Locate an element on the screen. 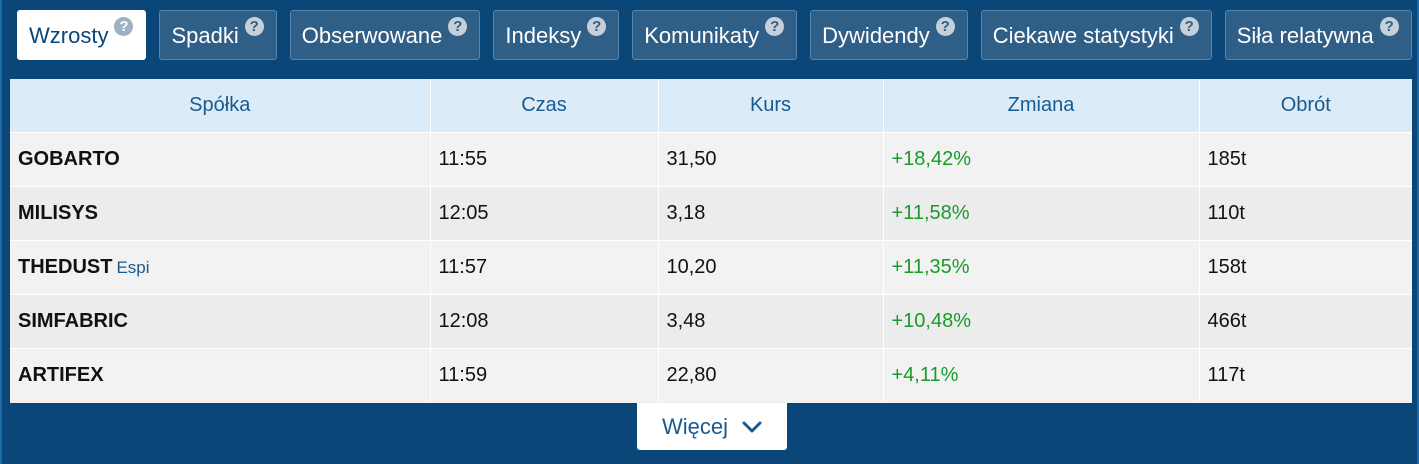 Image resolution: width=1419 pixels, height=464 pixels. company-name: MILISYS is located at coordinates (58, 212).